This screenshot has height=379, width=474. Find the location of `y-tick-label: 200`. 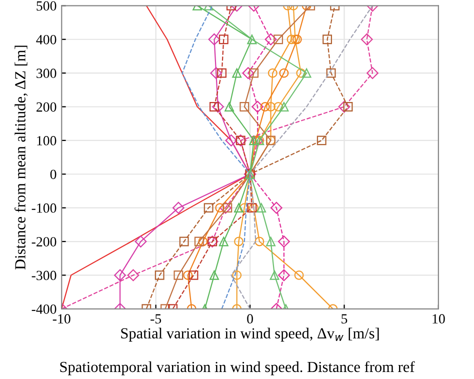

y-tick-label: 200 is located at coordinates (46, 107).